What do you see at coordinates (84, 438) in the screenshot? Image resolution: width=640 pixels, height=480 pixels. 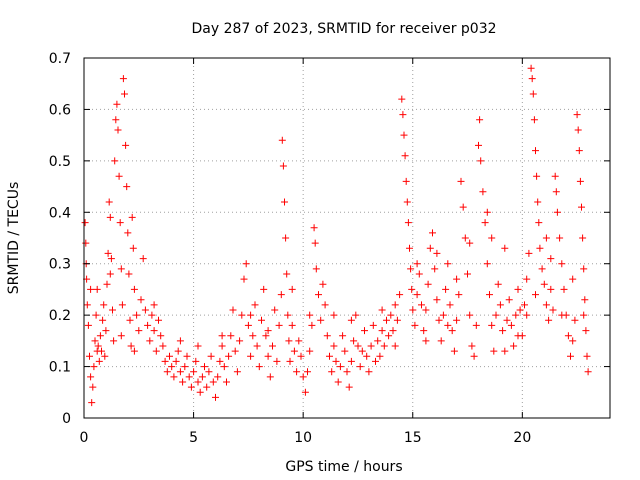 I see `x-tick-label: 0` at bounding box center [84, 438].